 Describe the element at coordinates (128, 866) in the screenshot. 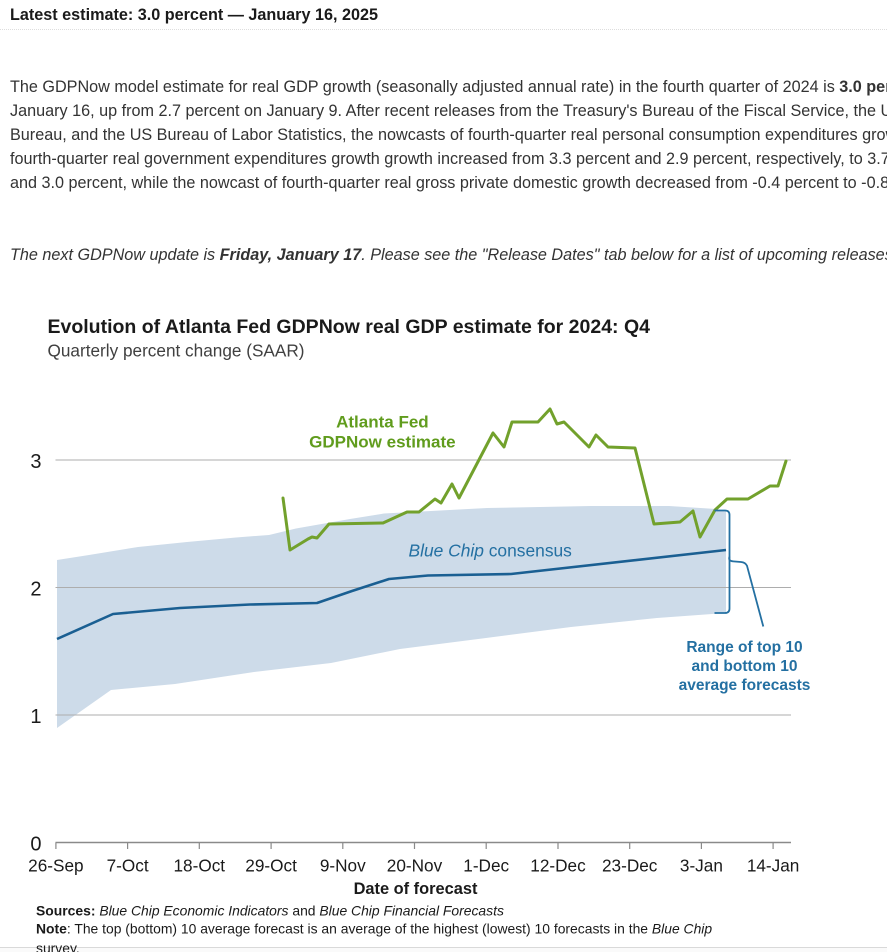

I see `svg-text: 7-Oct` at that location.